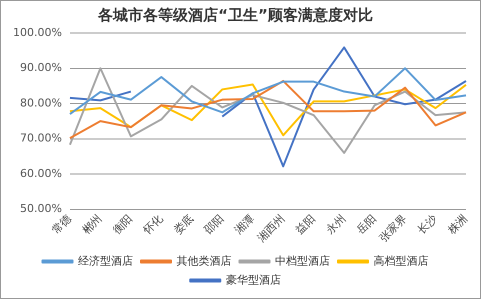 Image resolution: width=481 pixels, height=299 pixels. Describe the element at coordinates (214, 224) in the screenshot. I see `x-tick-label: 邵阳` at that location.